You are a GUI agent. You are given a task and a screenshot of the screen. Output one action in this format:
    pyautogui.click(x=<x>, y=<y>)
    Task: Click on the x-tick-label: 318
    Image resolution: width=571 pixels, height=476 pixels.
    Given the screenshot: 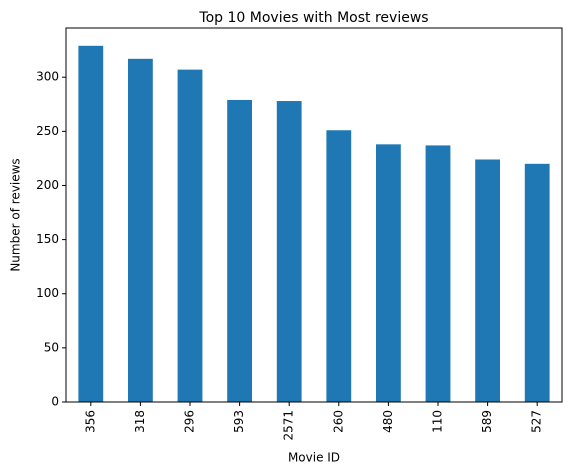 What is the action you would take?
    pyautogui.click(x=140, y=421)
    